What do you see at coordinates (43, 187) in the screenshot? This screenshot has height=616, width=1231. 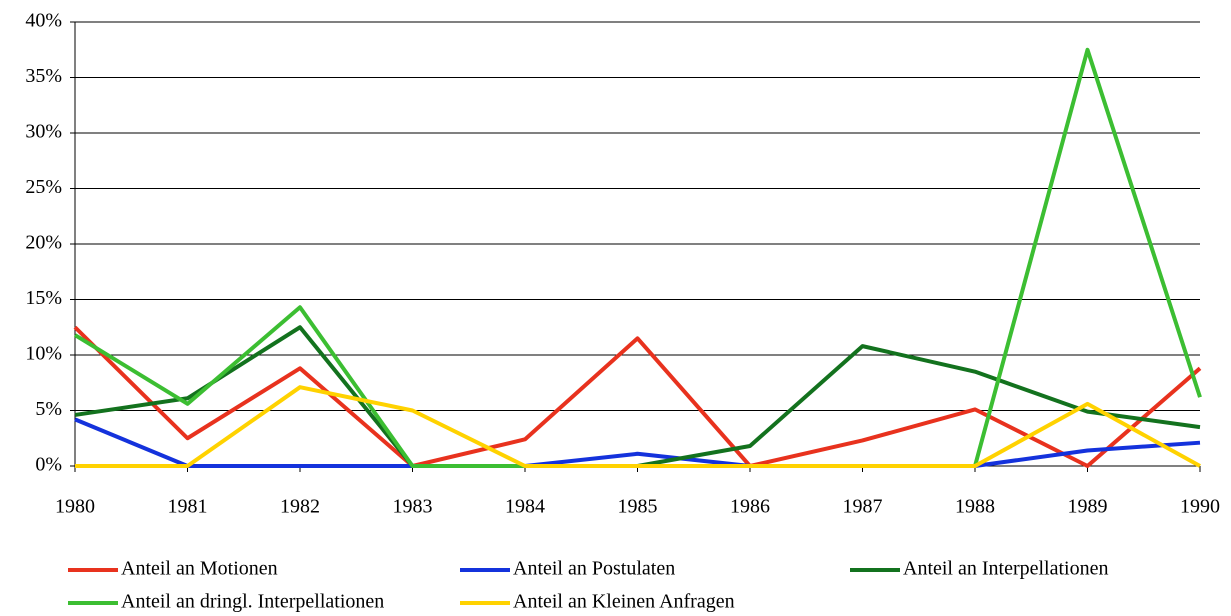 I see `y-tick-label: 25%` at bounding box center [43, 187].